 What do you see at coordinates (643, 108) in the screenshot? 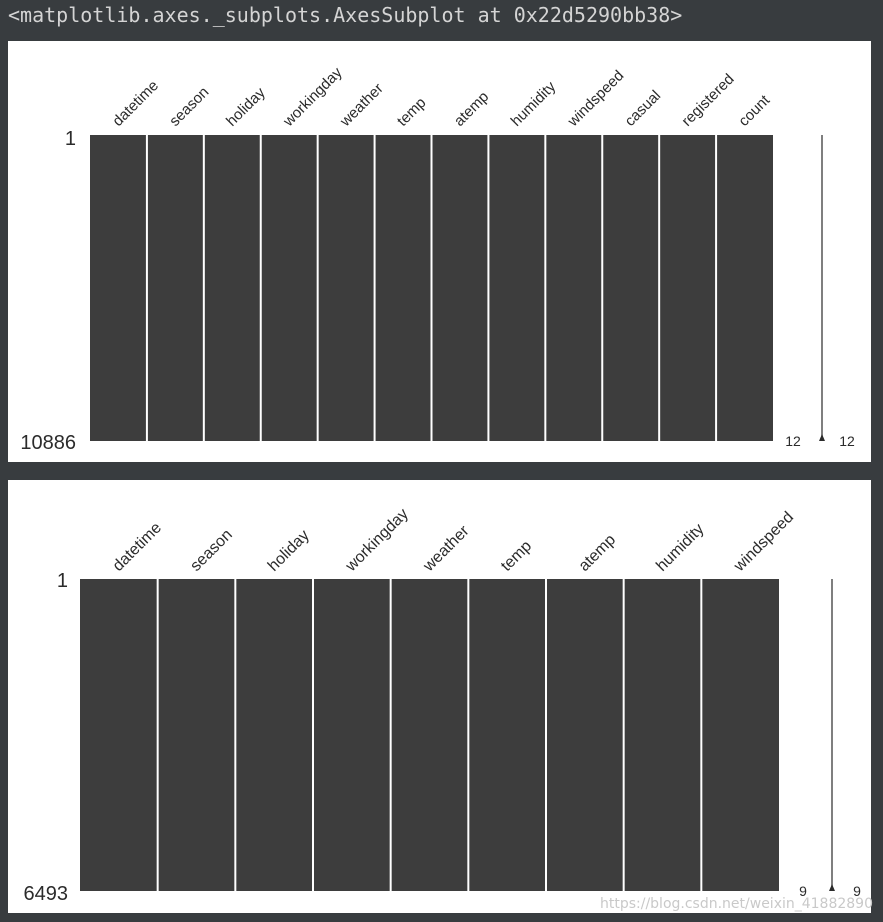
I see `column-label-casual: casual` at bounding box center [643, 108].